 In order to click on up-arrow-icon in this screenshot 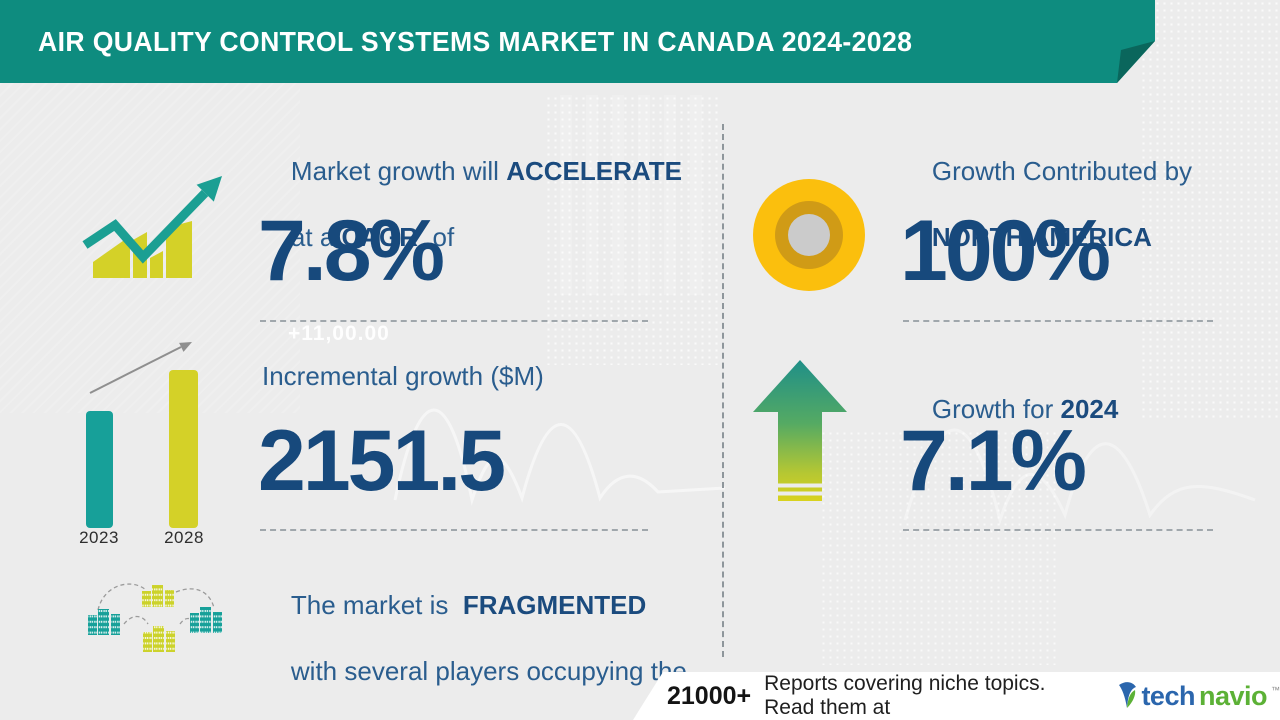, I will do `click(800, 430)`.